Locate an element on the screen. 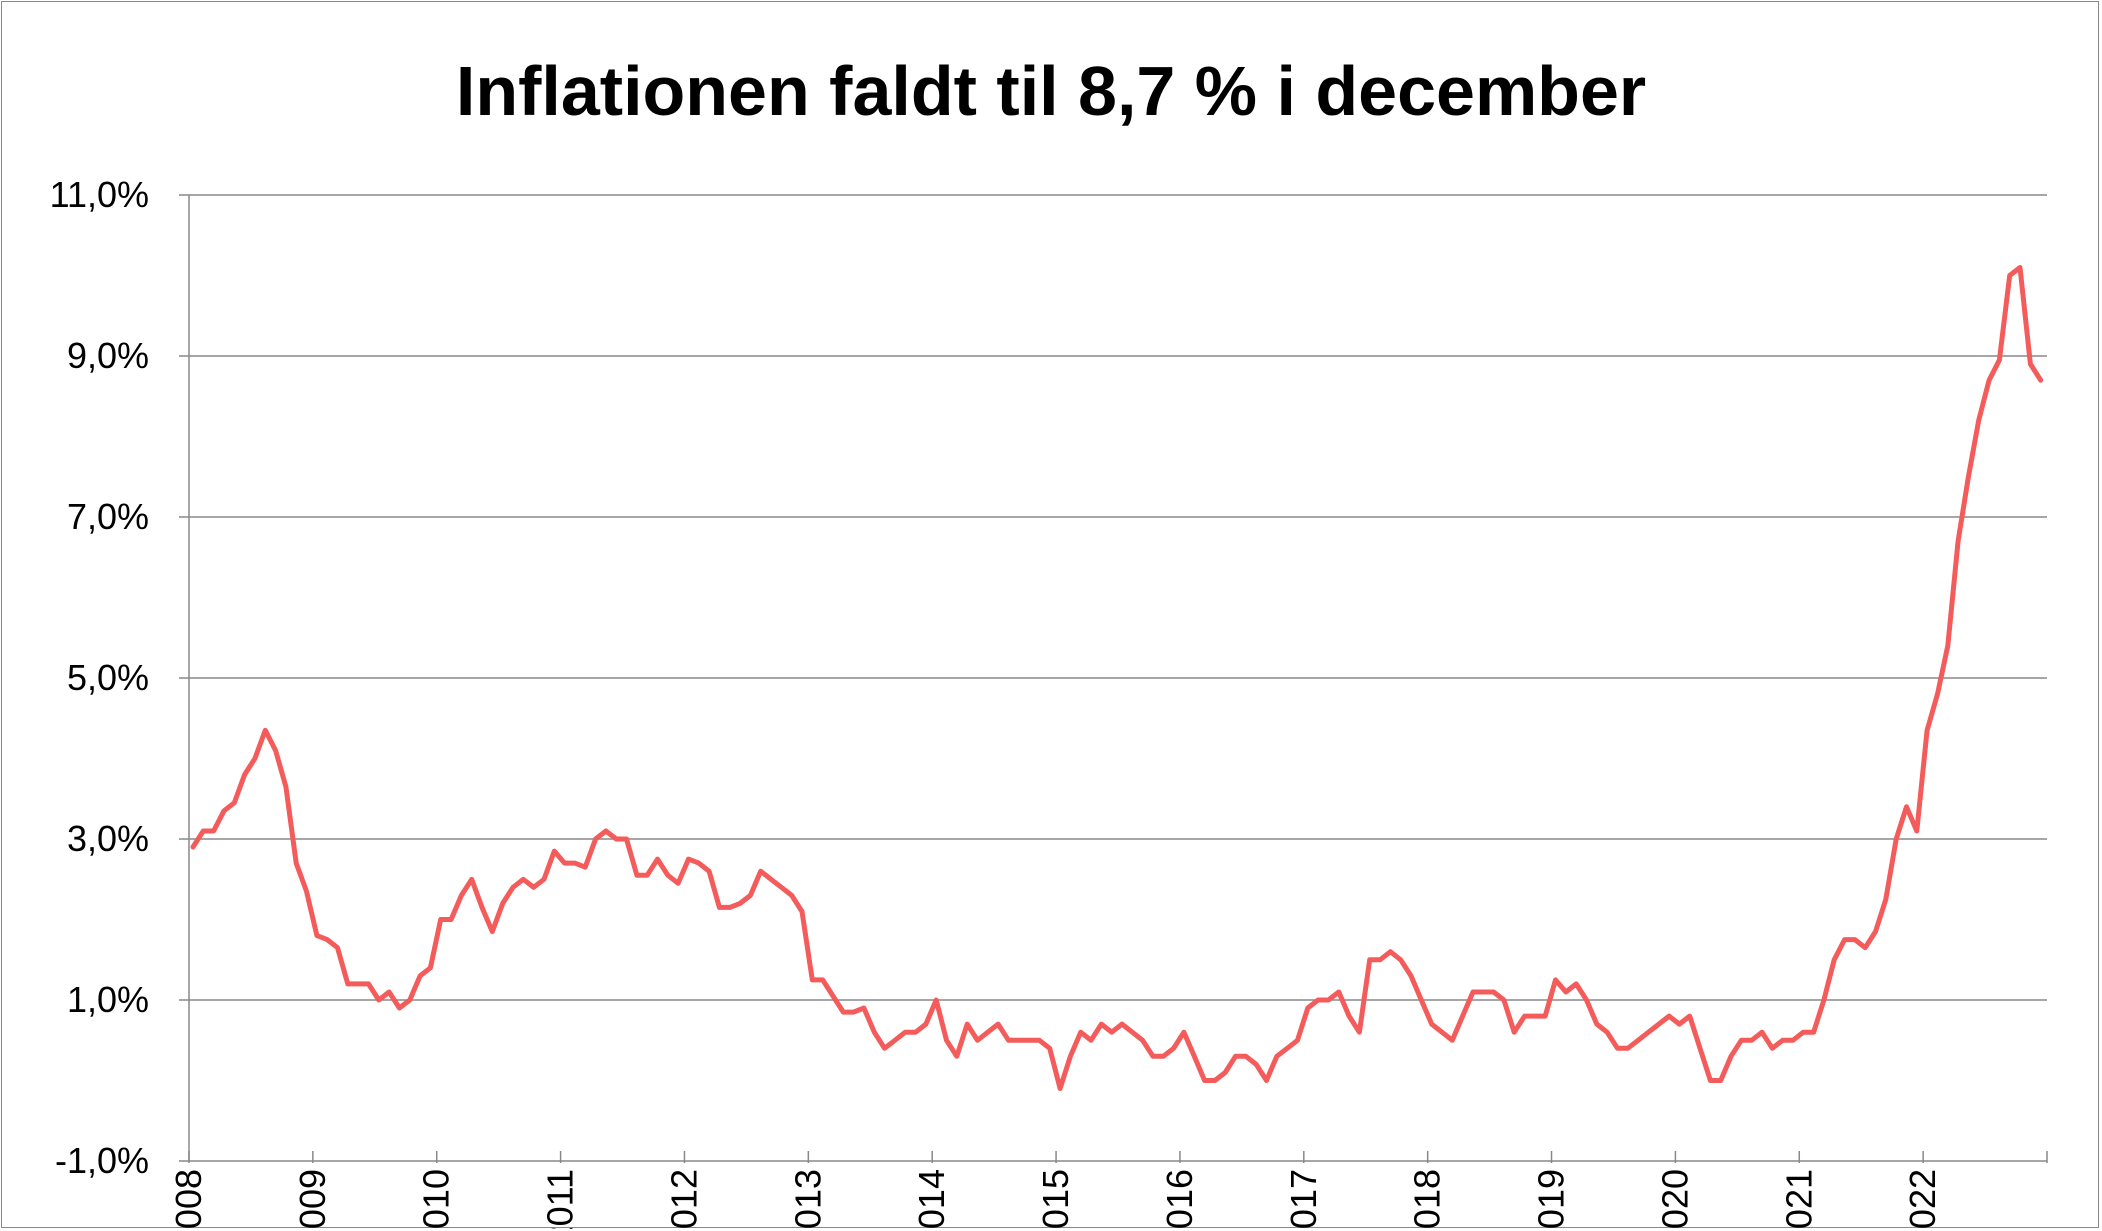 This screenshot has height=1231, width=2102. y-tick-label: 7,0% is located at coordinates (108, 516).